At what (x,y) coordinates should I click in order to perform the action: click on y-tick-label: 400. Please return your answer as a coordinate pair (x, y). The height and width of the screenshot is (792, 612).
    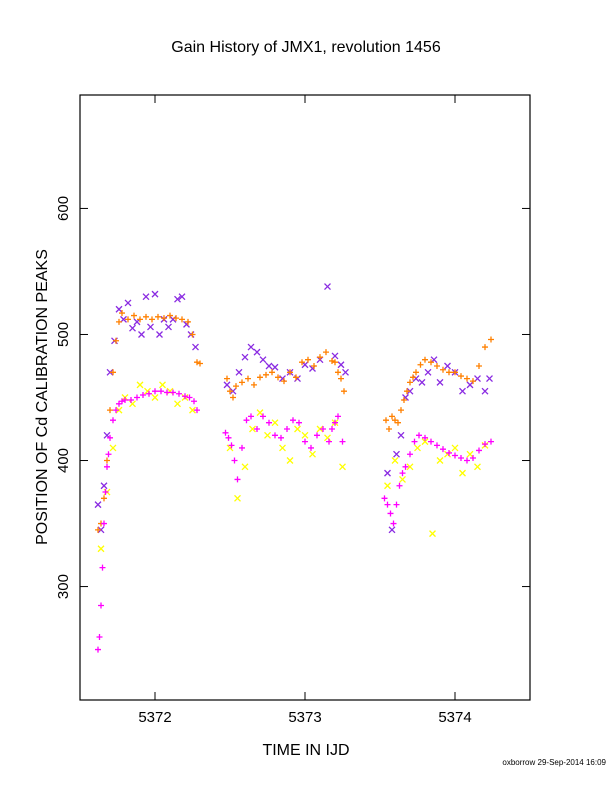
    Looking at the image, I should click on (63, 460).